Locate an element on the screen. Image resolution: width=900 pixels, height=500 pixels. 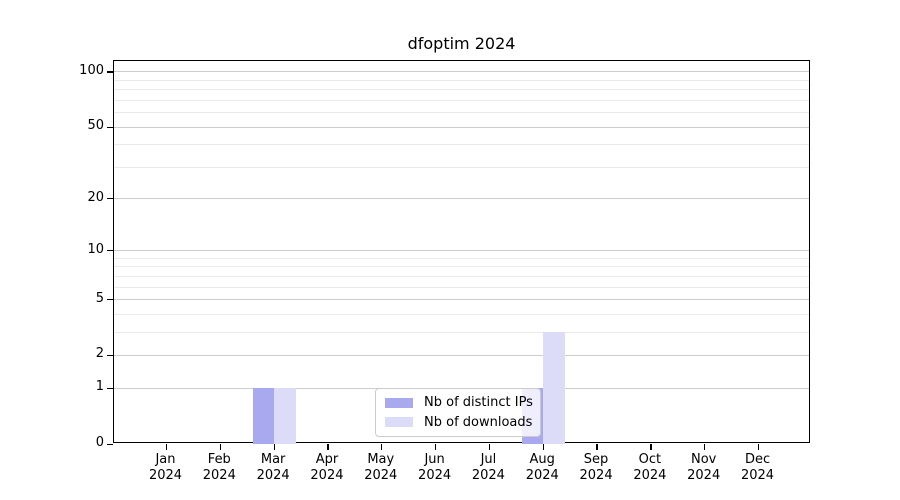
x-tick-label: Jan 2024 is located at coordinates (165, 467).